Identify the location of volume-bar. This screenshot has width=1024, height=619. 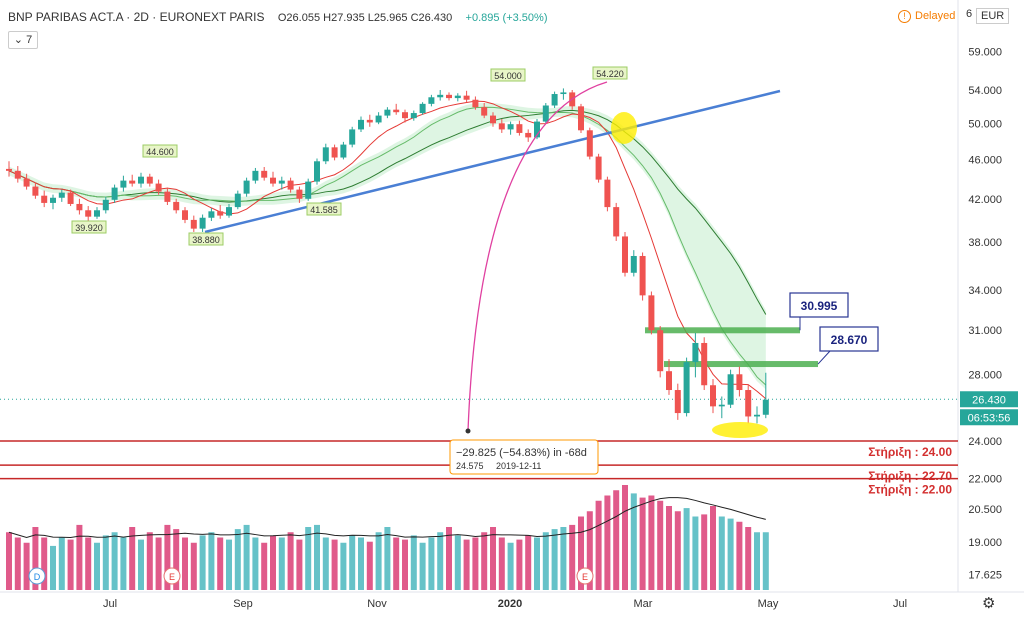
(44, 563).